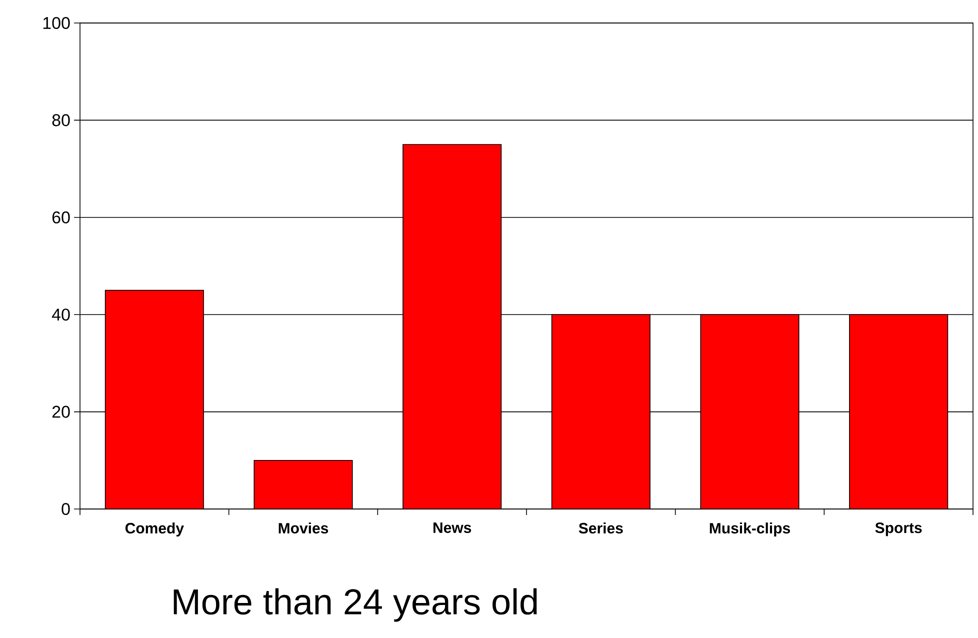  What do you see at coordinates (66, 509) in the screenshot?
I see `y-tick-label: 0` at bounding box center [66, 509].